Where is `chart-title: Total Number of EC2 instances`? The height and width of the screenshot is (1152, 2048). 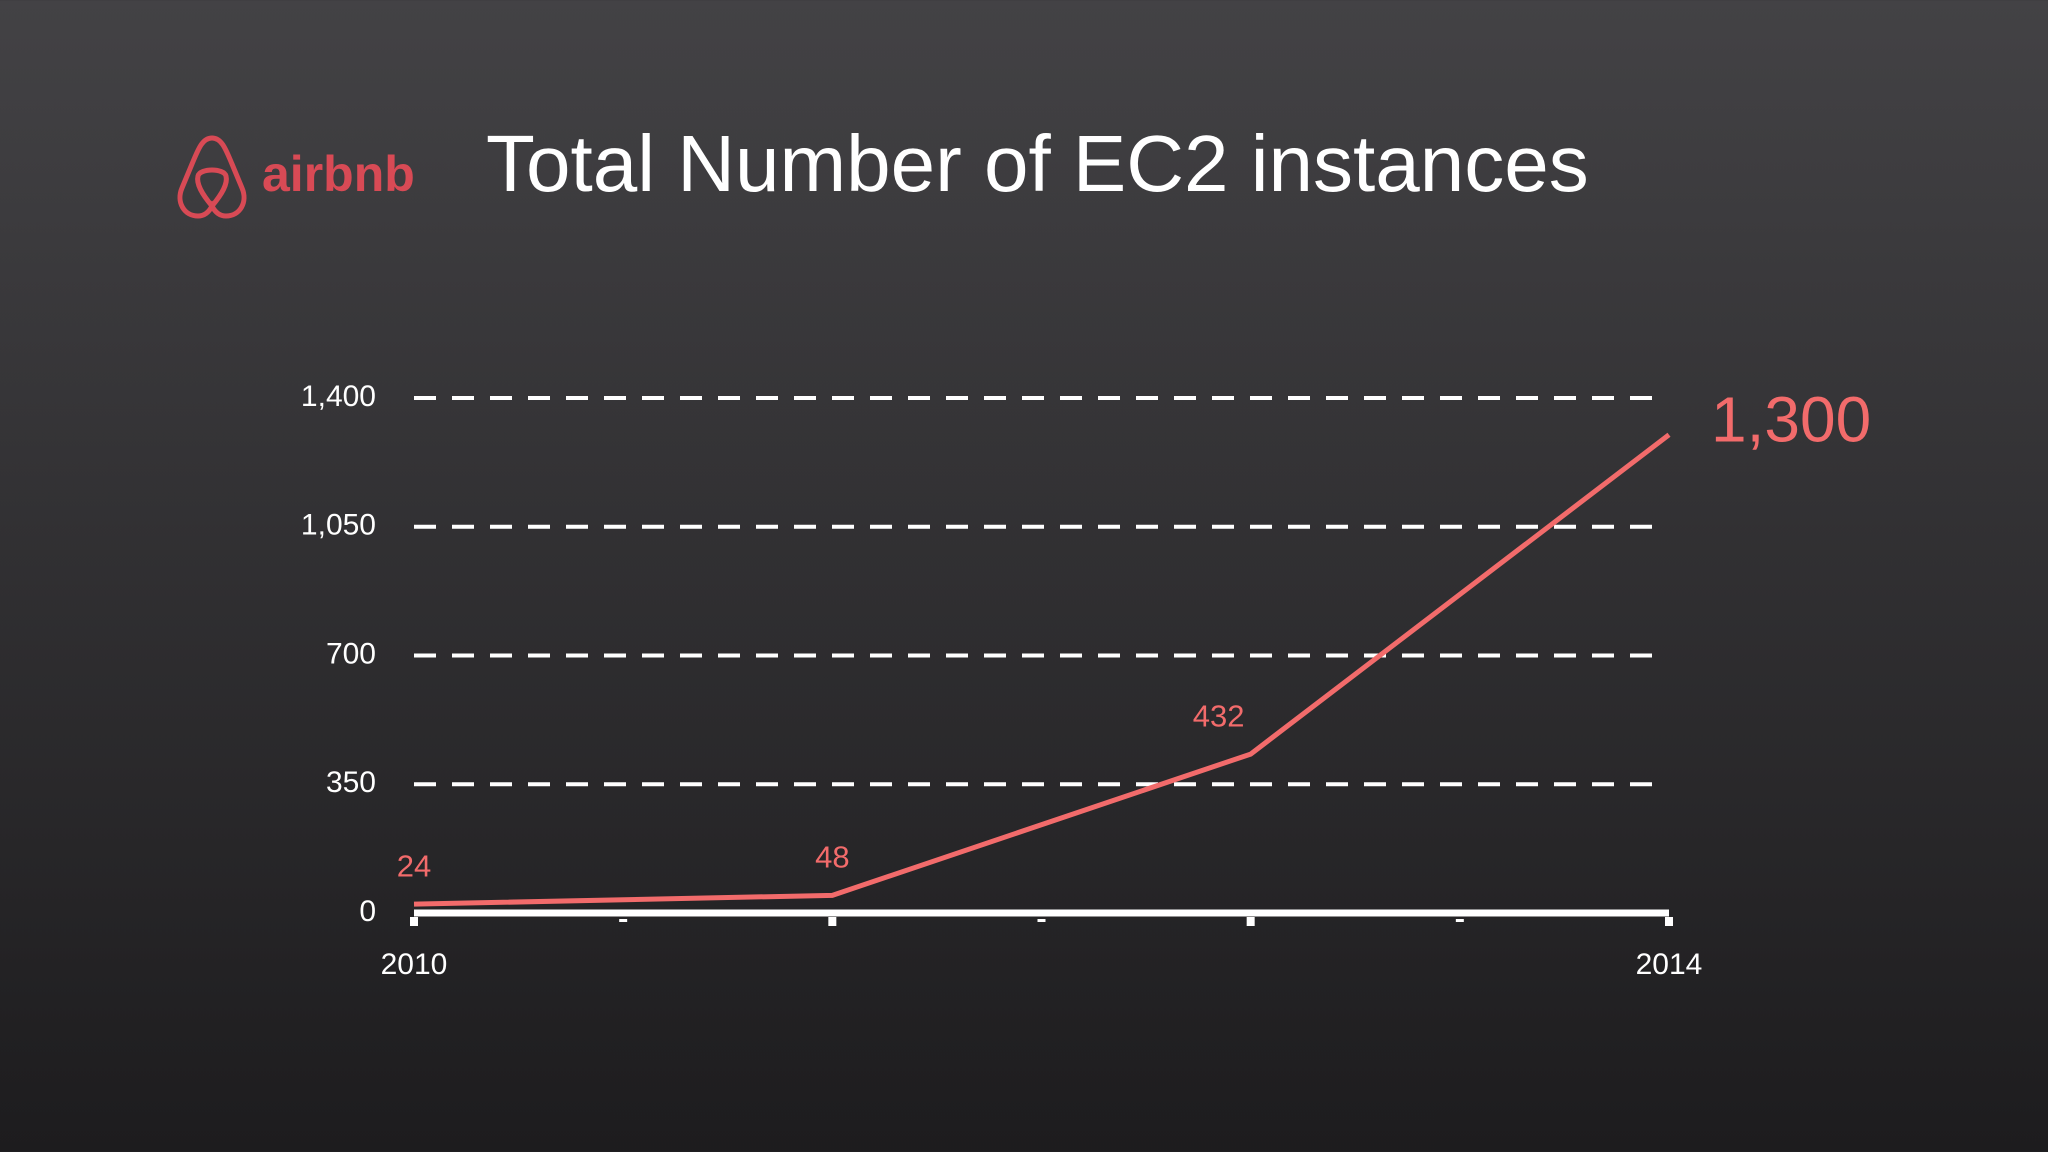 chart-title: Total Number of EC2 instances is located at coordinates (1037, 163).